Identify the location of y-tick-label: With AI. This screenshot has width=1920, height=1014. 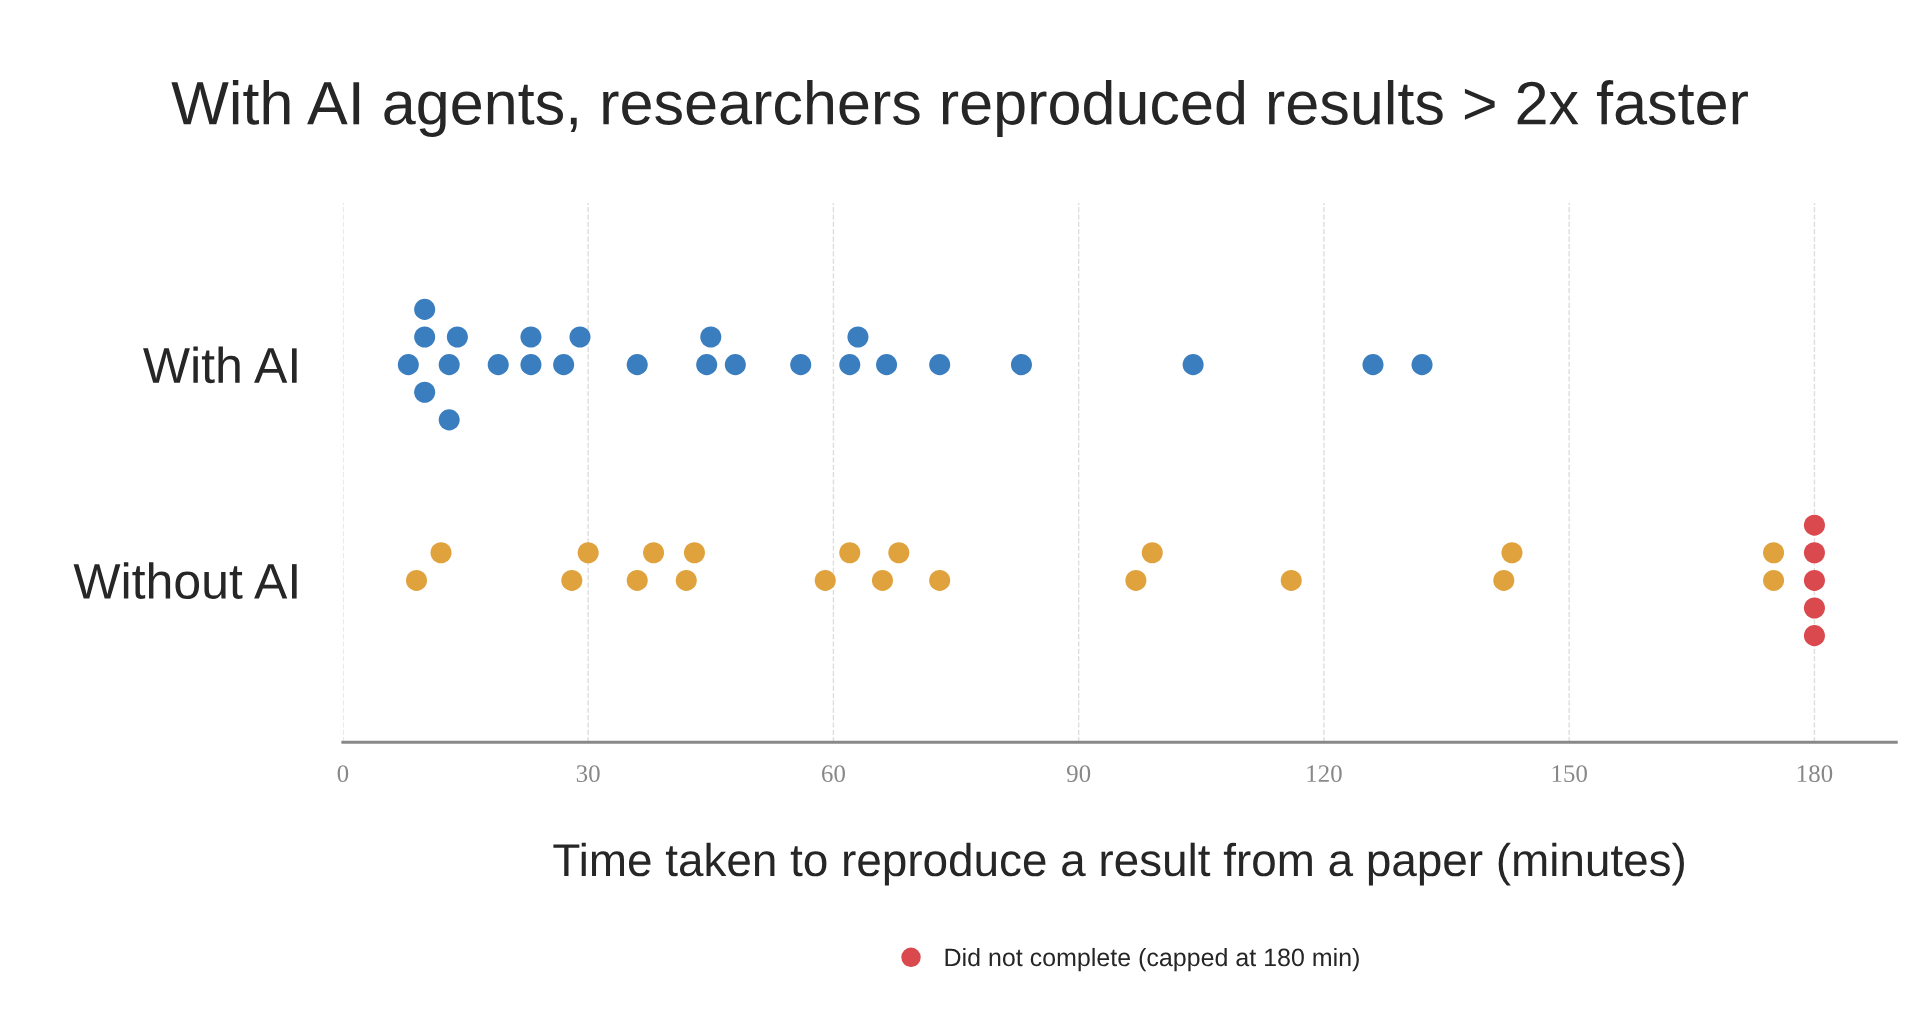
(220, 365).